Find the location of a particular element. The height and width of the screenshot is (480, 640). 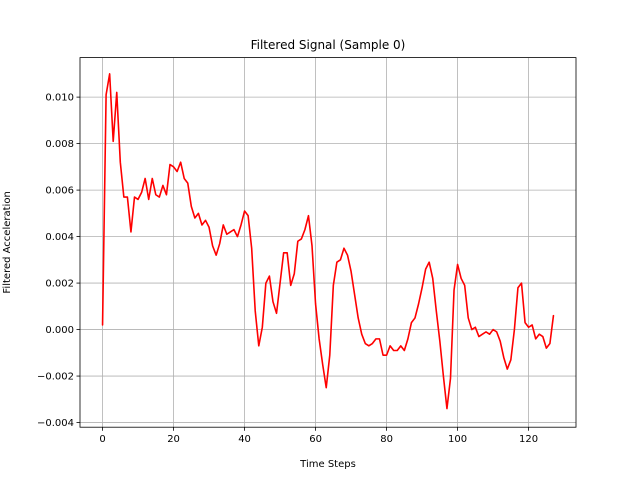

x-axis-label: Time Steps is located at coordinates (327, 464).